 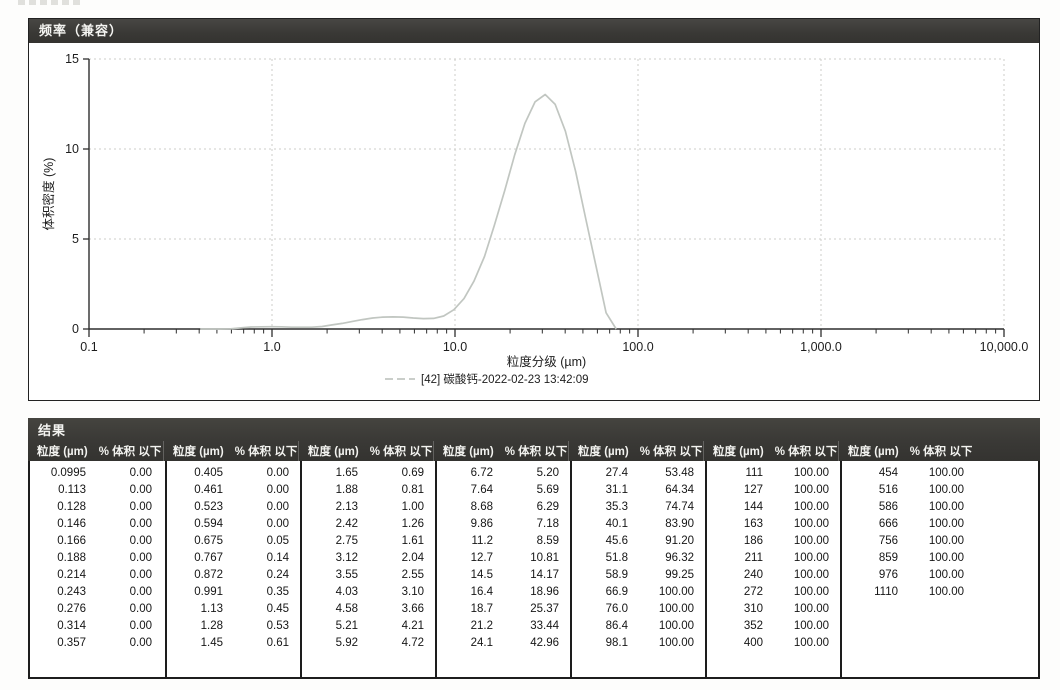 I want to click on table-row: 16.4 18.96, so click(x=503, y=592).